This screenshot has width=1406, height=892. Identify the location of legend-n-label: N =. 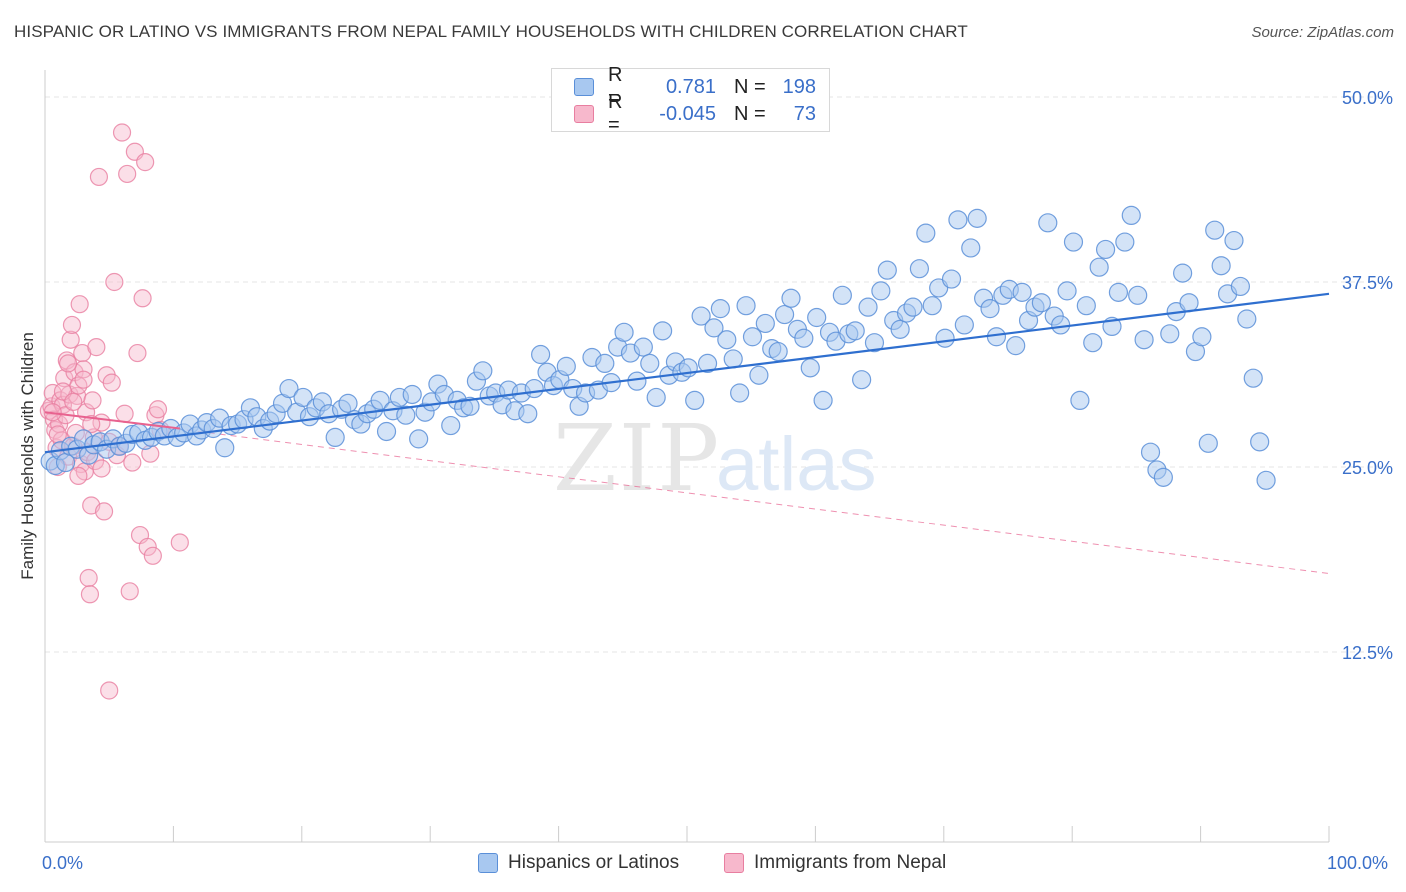
(750, 113).